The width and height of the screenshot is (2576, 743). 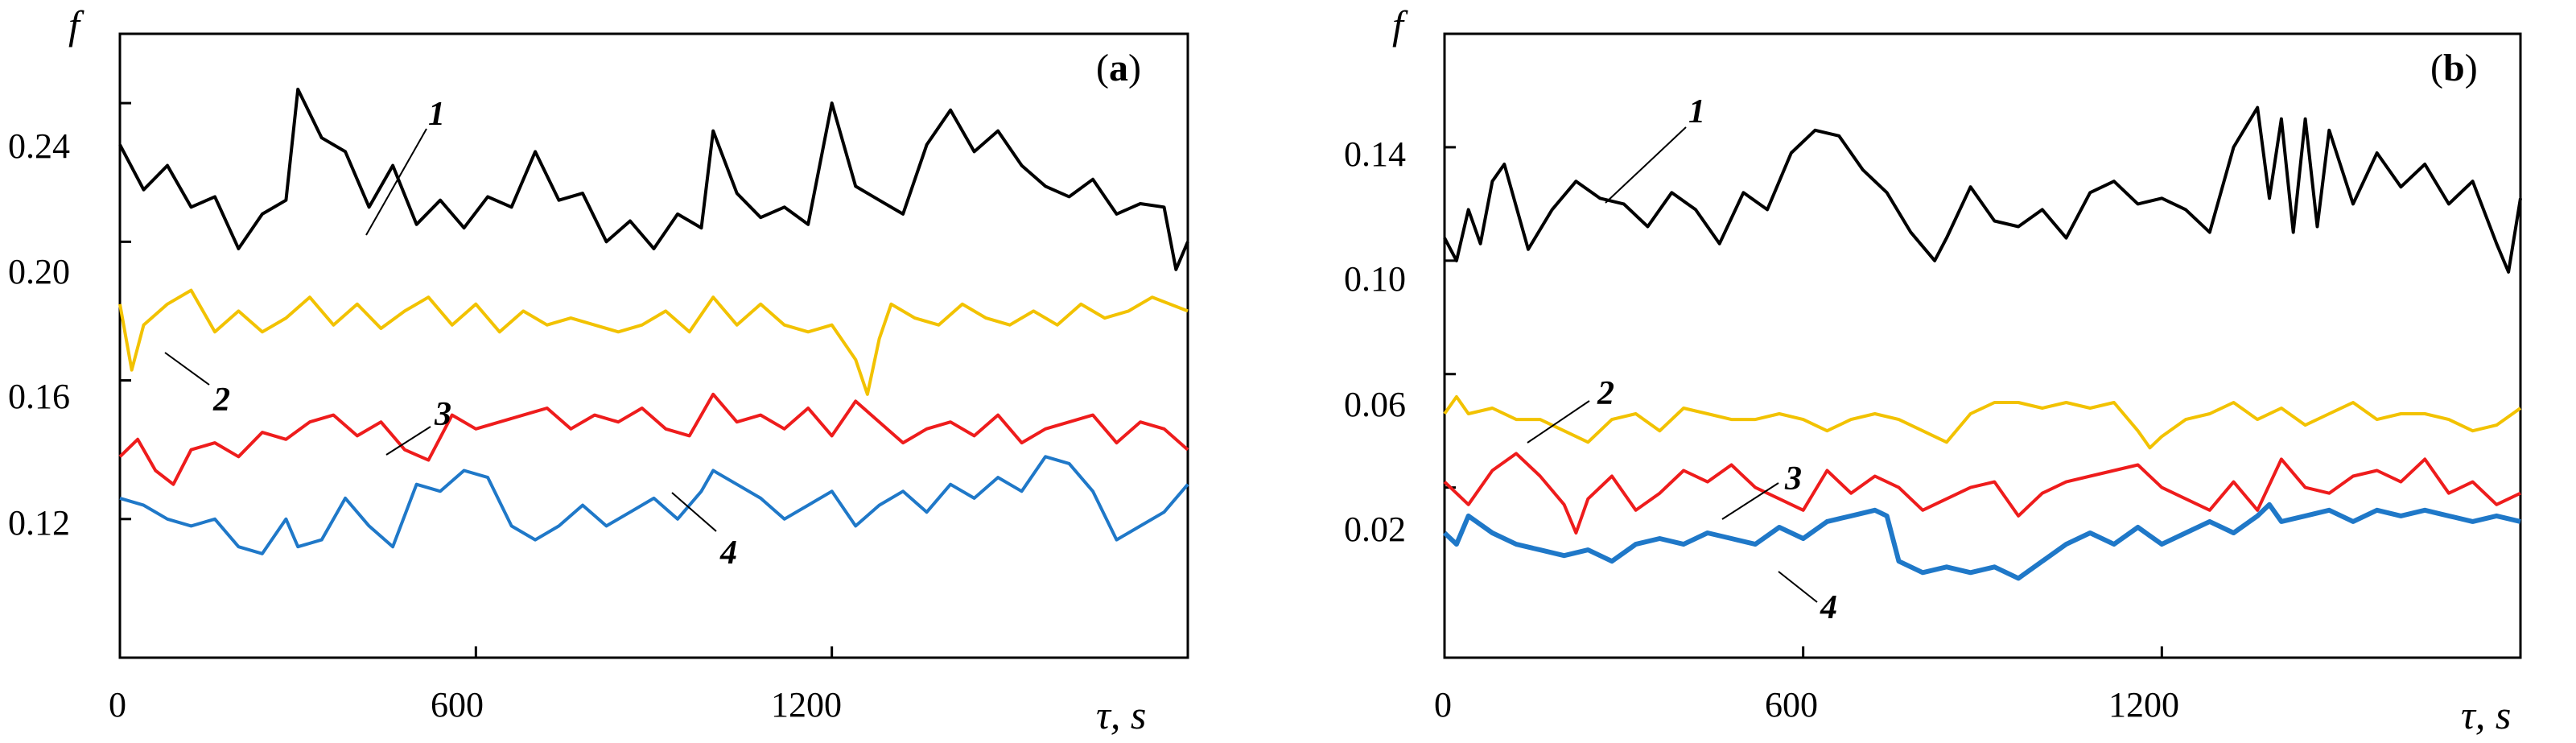 What do you see at coordinates (76, 25) in the screenshot?
I see `panel-a-y-axis-label: f` at bounding box center [76, 25].